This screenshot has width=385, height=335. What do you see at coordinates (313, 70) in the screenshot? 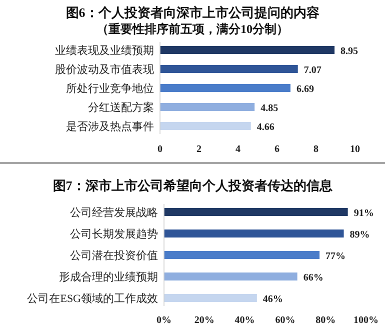
I see `data-label: 7.07` at bounding box center [313, 70].